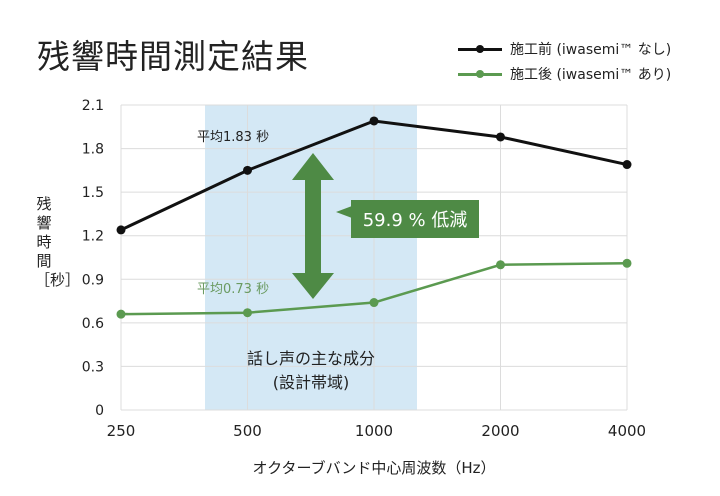  I want to click on x-tick-label: 1000, so click(374, 431).